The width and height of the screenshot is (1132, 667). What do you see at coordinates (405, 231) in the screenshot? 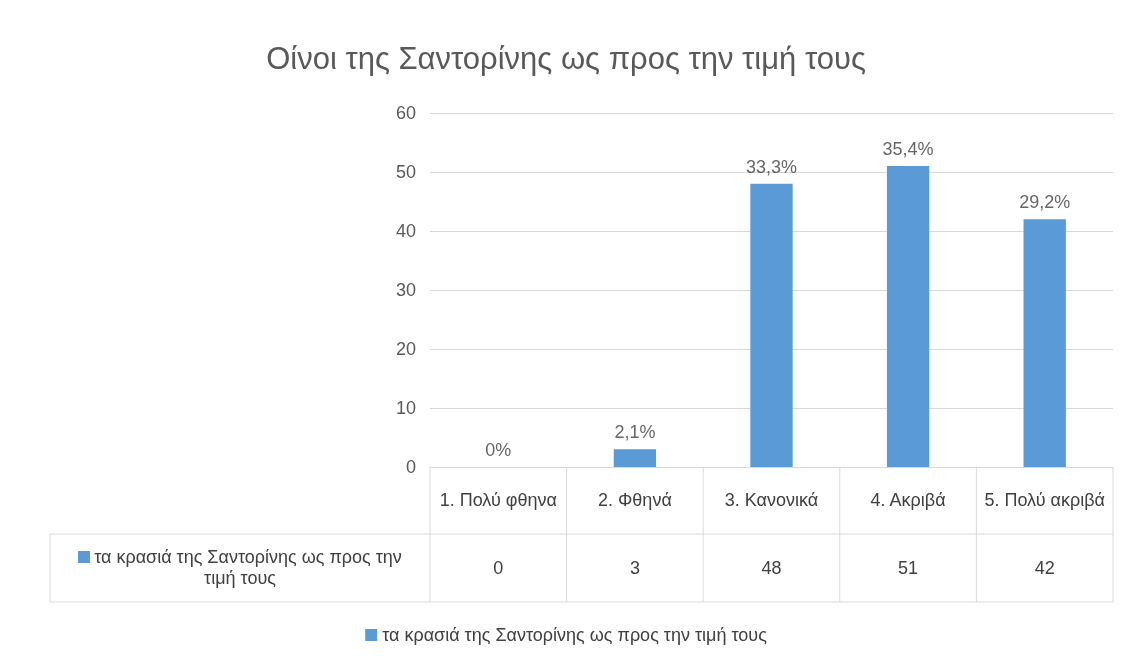
I see `y-tick-label: 40` at bounding box center [405, 231].